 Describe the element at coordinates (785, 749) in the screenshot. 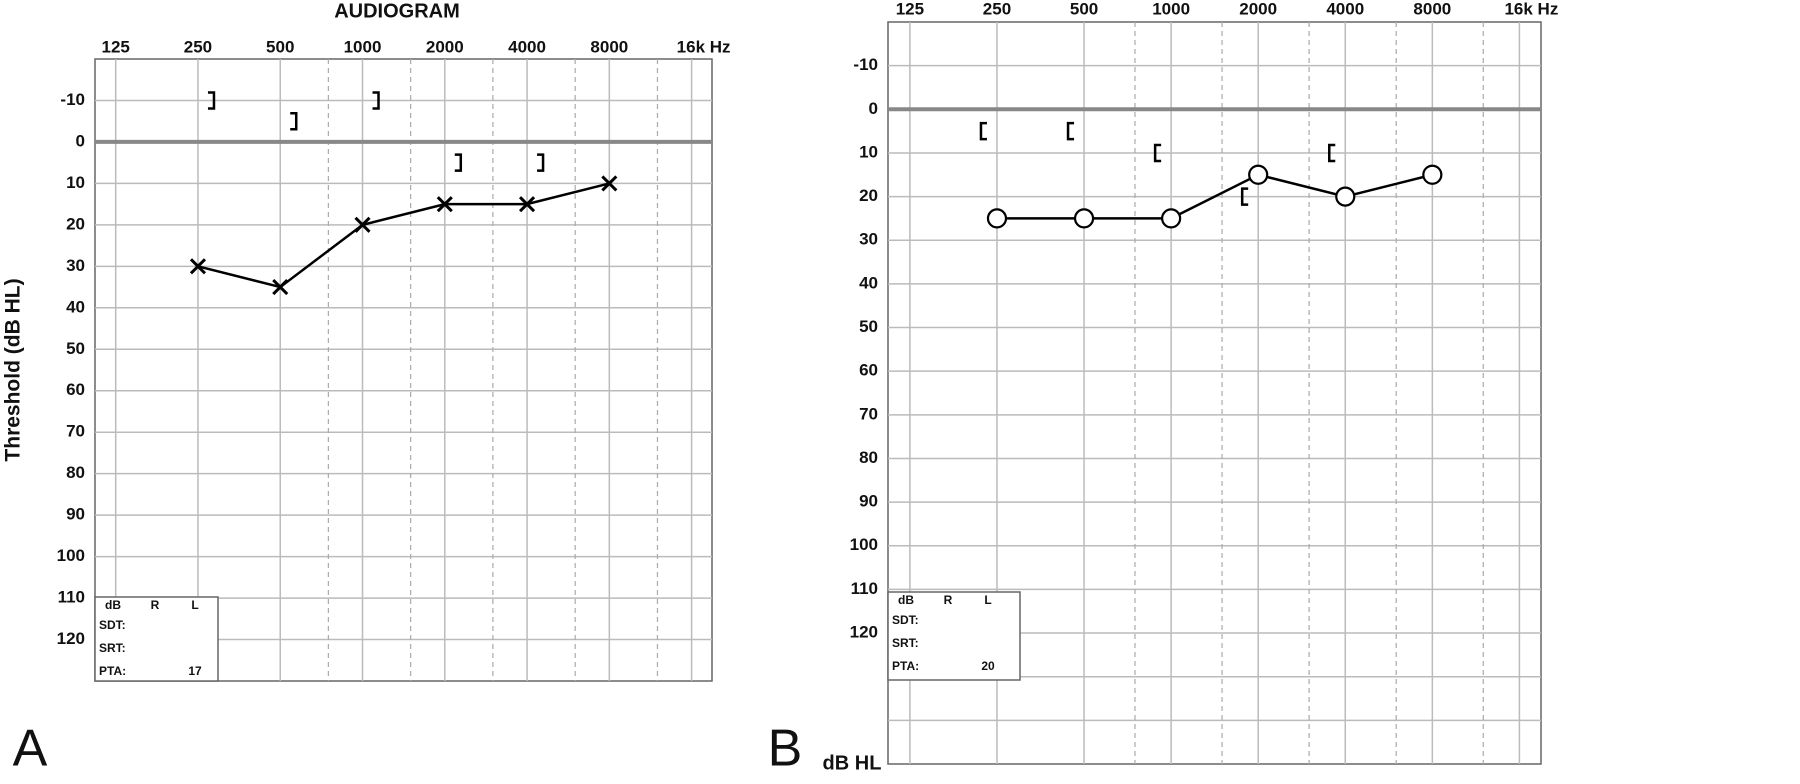

I see `panel-label: B` at that location.